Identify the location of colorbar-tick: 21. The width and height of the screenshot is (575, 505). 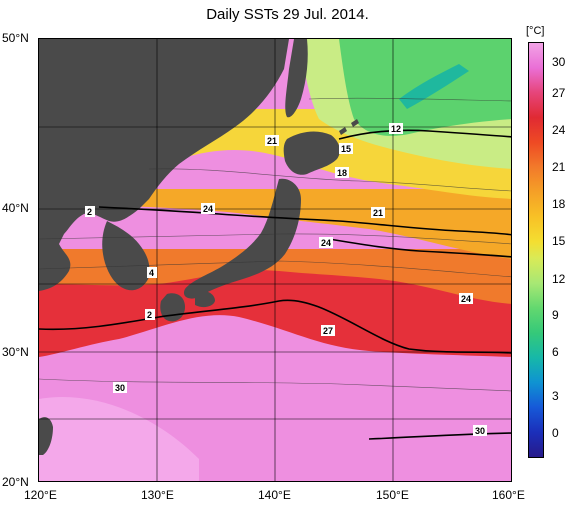
(559, 167).